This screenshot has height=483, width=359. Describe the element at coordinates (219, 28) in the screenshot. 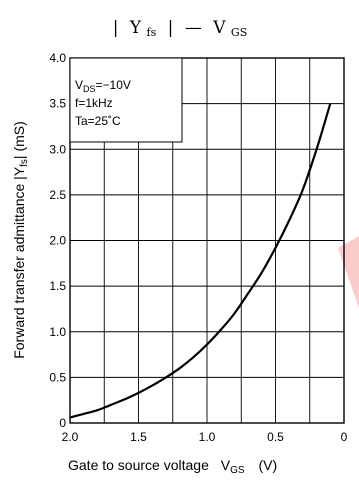

I see `title-v: V` at that location.